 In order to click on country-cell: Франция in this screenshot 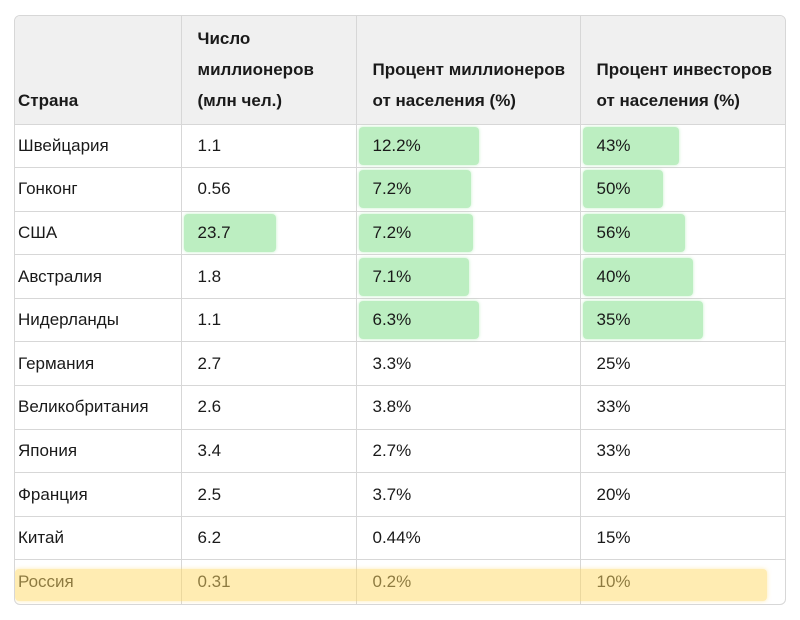, I will do `click(98, 494)`.